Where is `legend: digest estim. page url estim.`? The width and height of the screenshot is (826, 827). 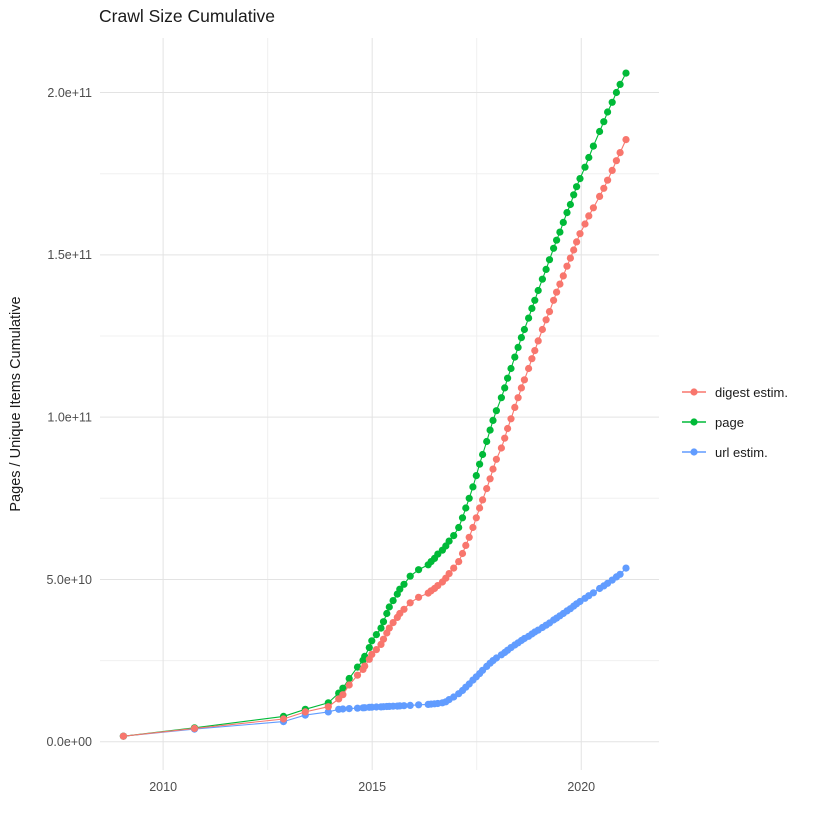 legend: digest estim. page url estim. is located at coordinates (734, 422).